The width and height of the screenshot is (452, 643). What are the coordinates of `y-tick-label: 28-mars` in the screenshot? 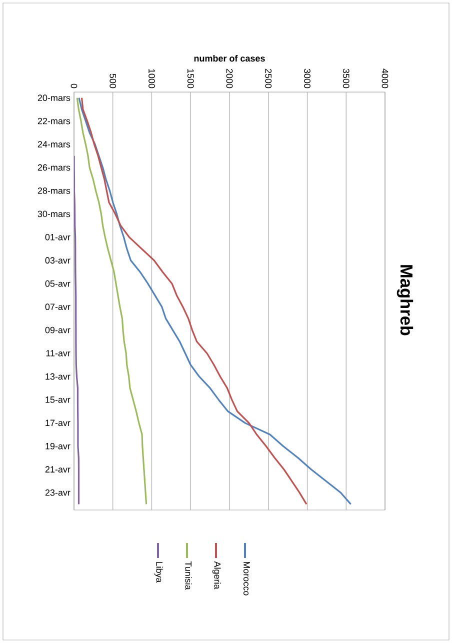 It's located at (54, 191).